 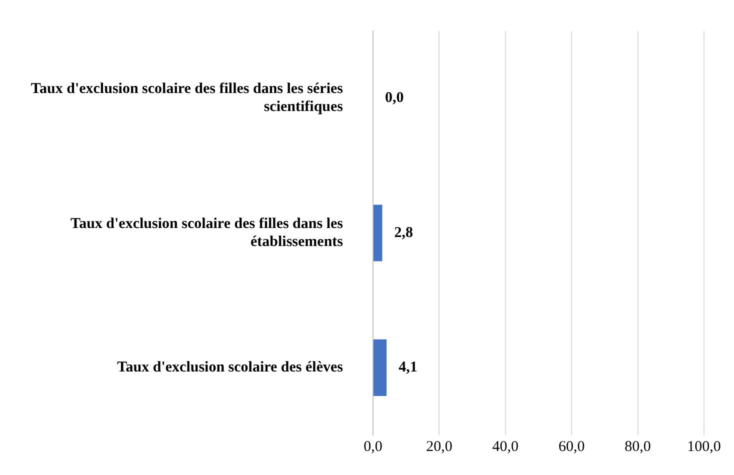 I want to click on y-tick-label: Taux d'exclusion scolaire des filles dans les établissements, so click(x=207, y=233).